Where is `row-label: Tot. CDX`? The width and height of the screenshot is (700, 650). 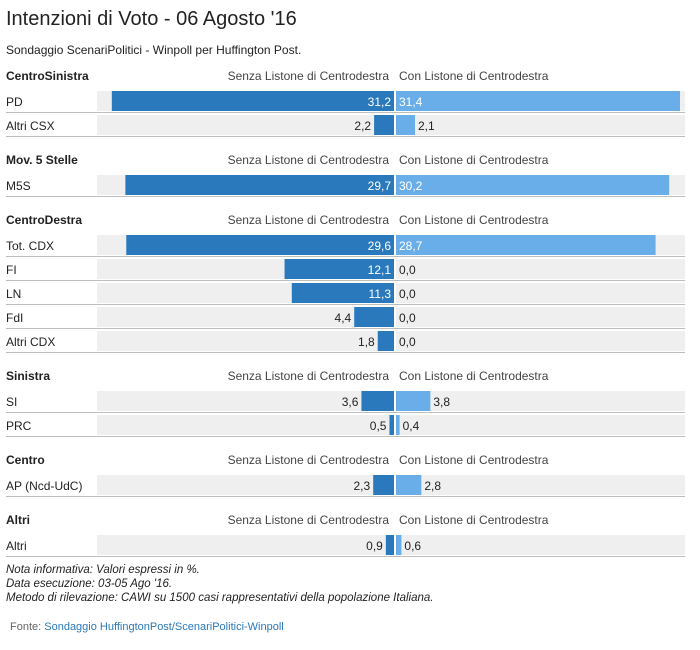 row-label: Tot. CDX is located at coordinates (30, 246).